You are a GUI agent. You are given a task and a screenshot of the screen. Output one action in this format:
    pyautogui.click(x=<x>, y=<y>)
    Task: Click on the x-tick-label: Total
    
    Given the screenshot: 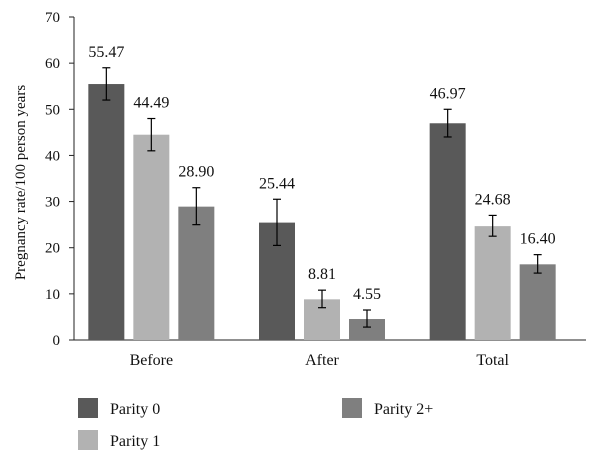 What is the action you would take?
    pyautogui.click(x=492, y=360)
    